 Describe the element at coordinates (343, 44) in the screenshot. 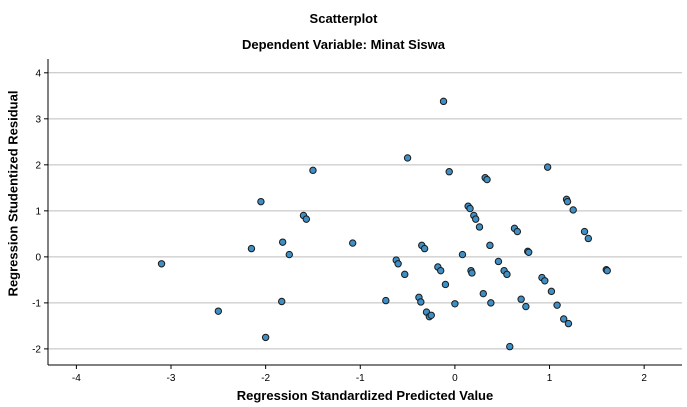

I see `chart-subtitle: Dependent Variable: Minat Siswa` at that location.